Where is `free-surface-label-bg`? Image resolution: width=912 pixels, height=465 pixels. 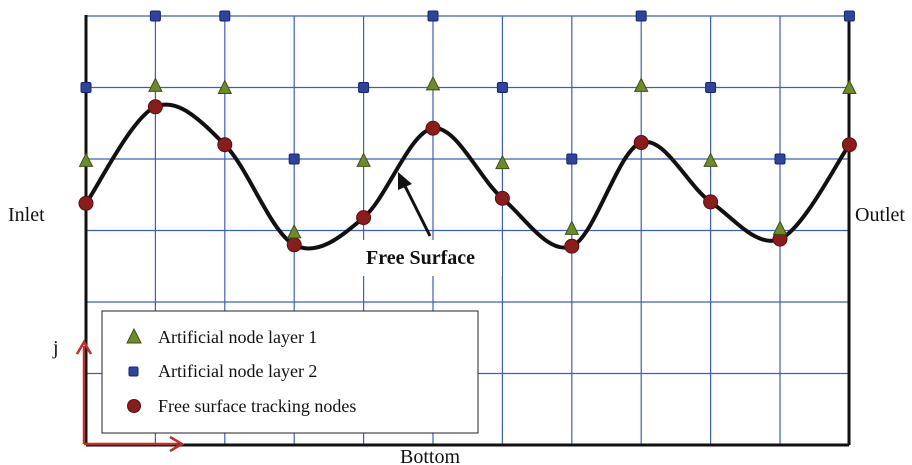 free-surface-label-bg is located at coordinates (431, 258).